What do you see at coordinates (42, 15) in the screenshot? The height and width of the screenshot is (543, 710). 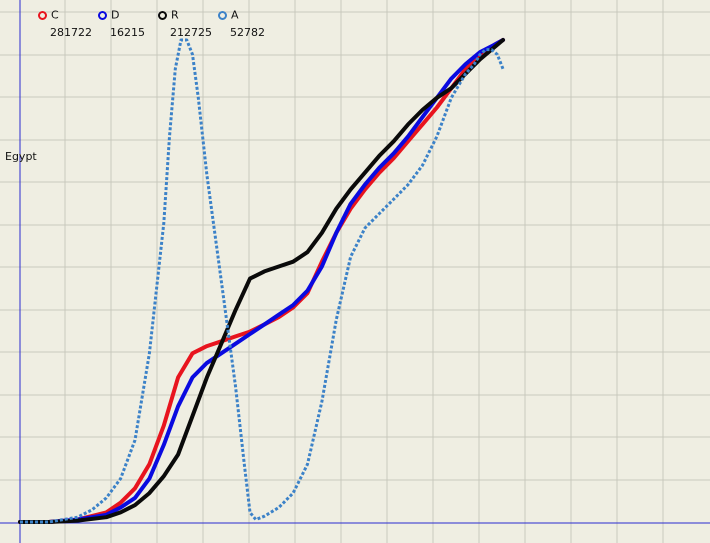 I see `legend-marker-c` at bounding box center [42, 15].